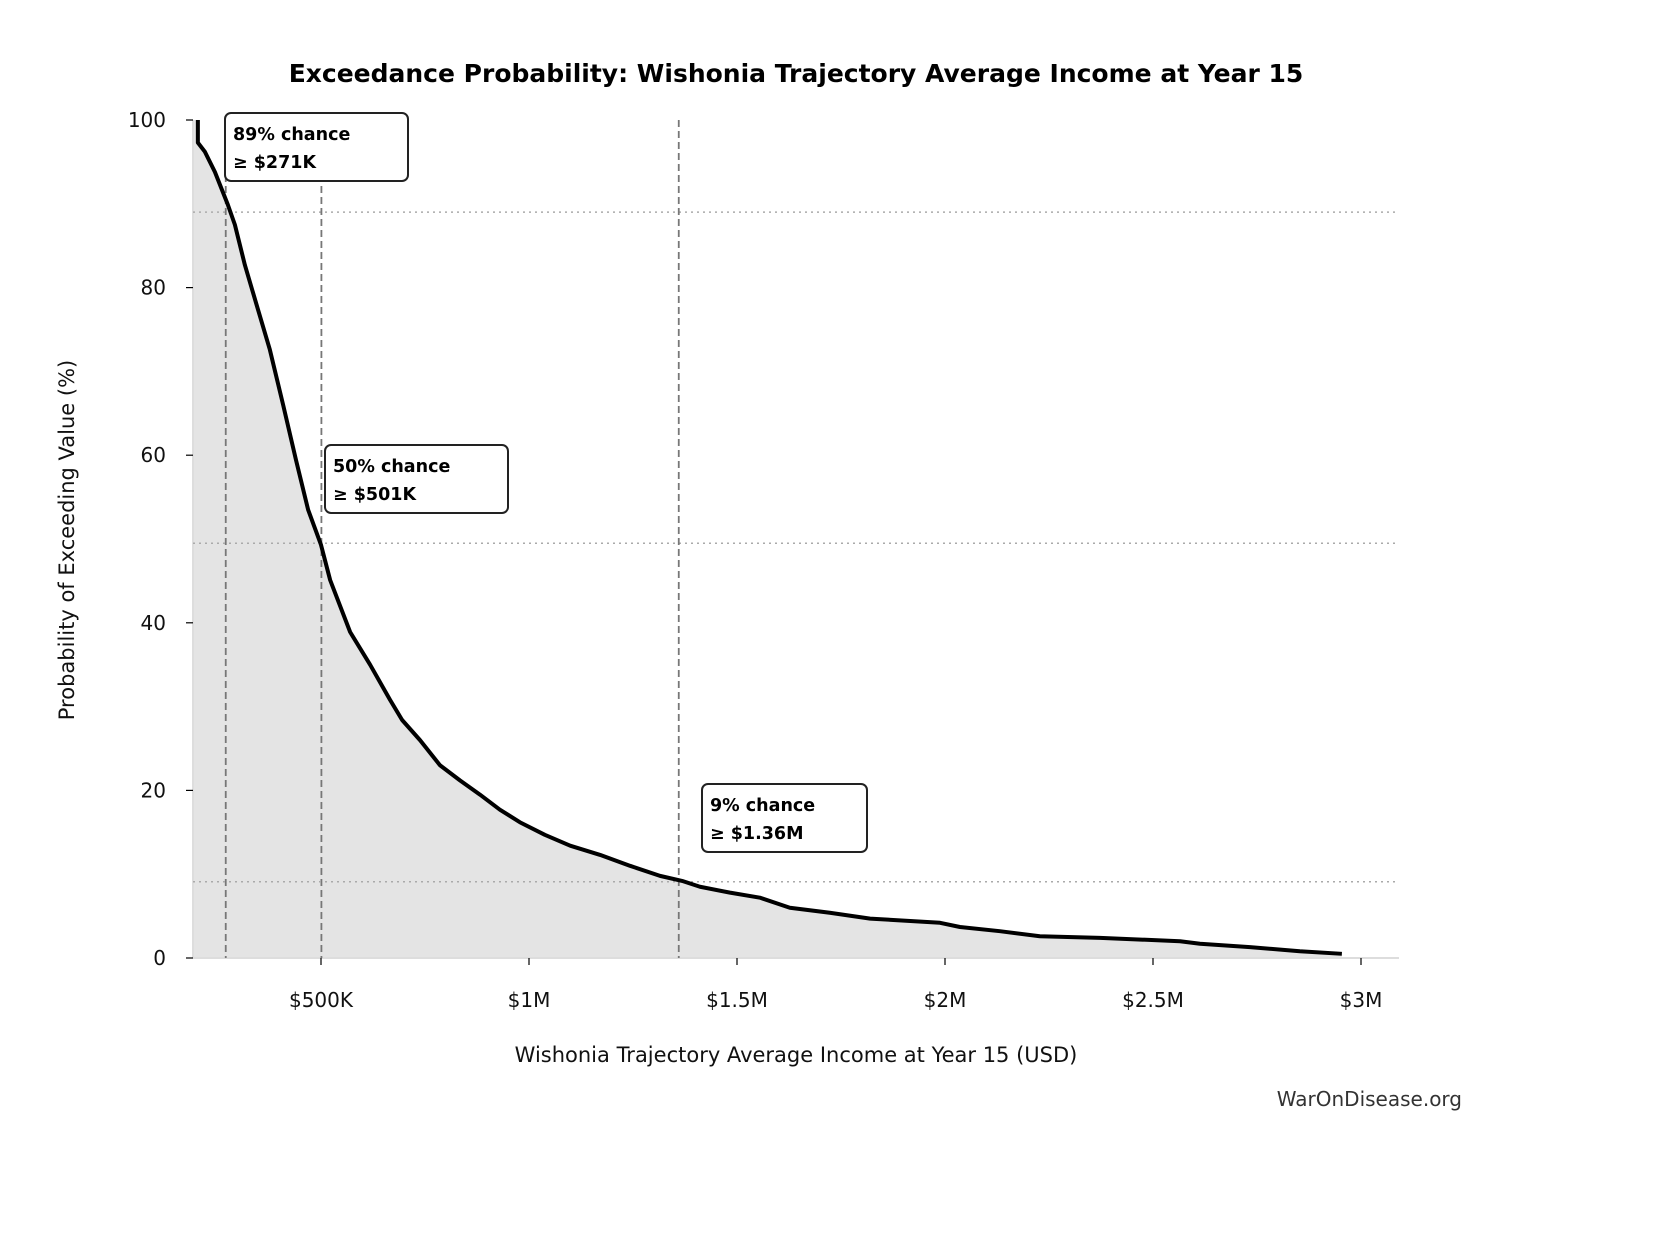 The height and width of the screenshot is (1234, 1658). I want to click on y-tick-label: 100, so click(147, 120).